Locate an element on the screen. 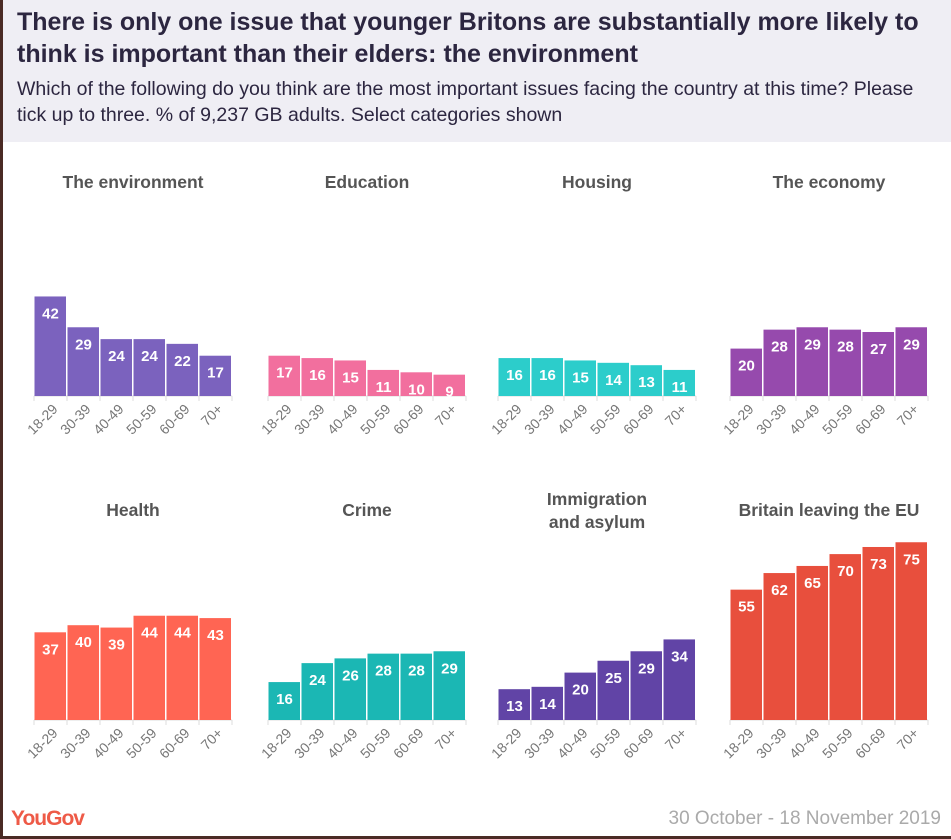  panel-title: Housing is located at coordinates (597, 182).